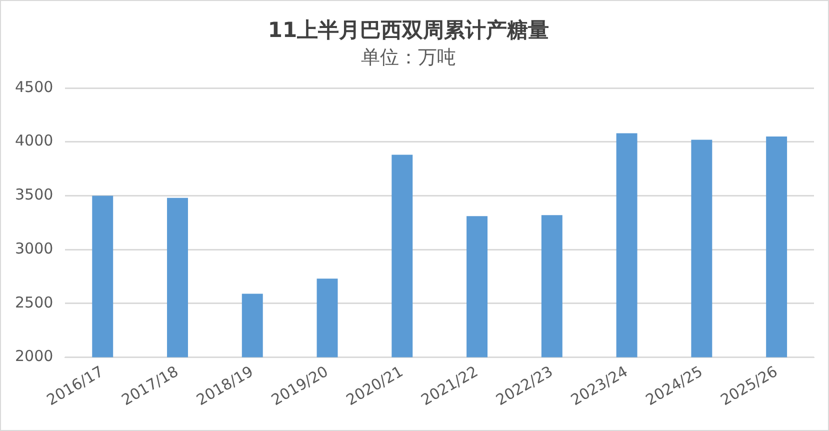 The height and width of the screenshot is (431, 829). Describe the element at coordinates (34, 195) in the screenshot. I see `y-tick-label: 3500` at that location.